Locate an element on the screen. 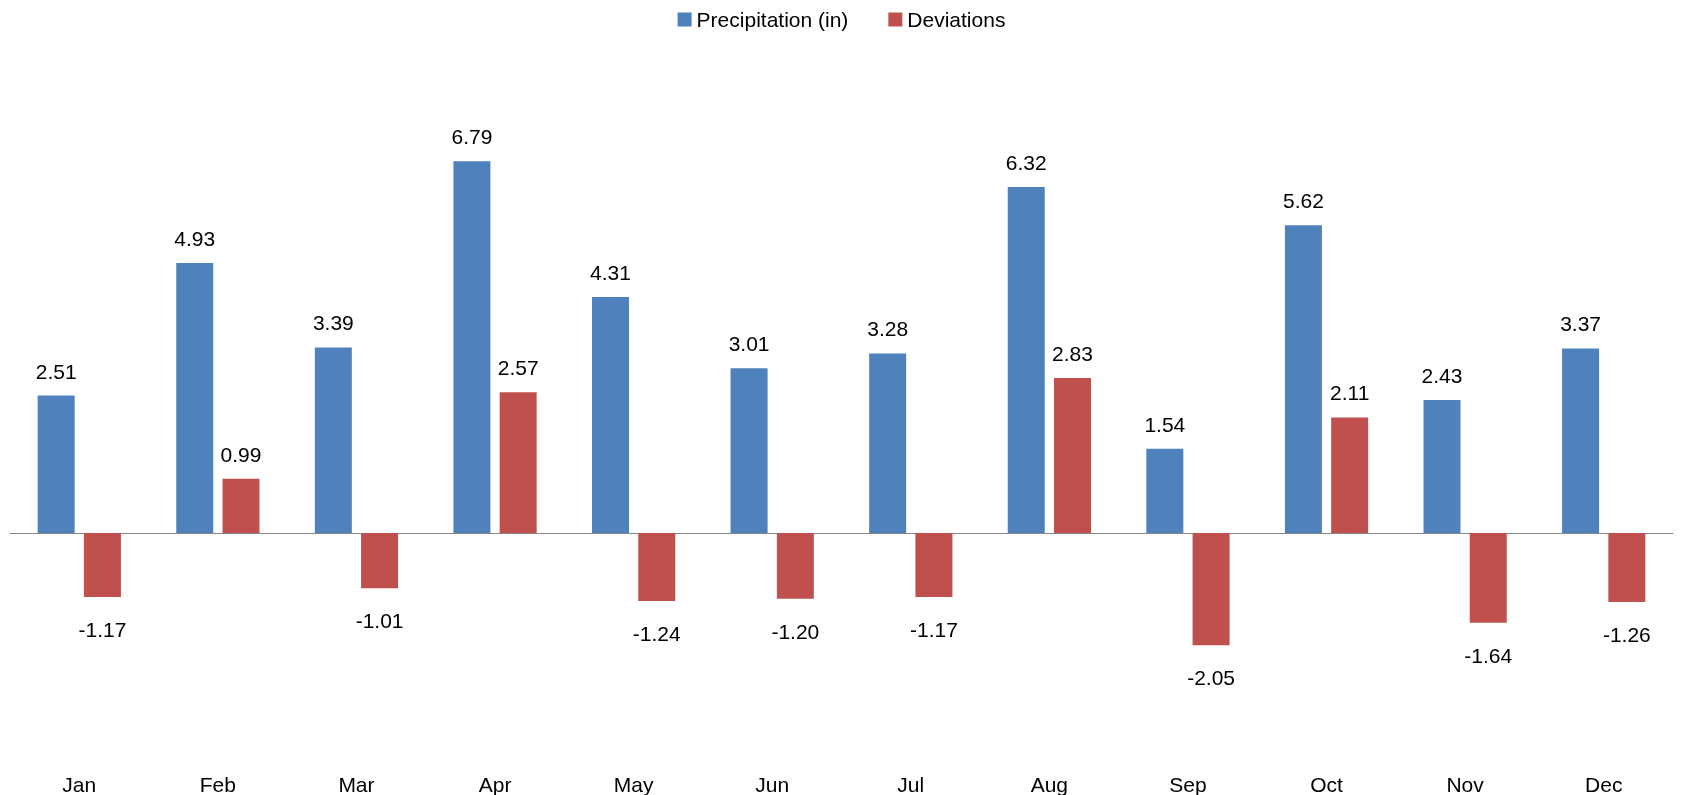 Image resolution: width=1683 pixels, height=795 pixels. x-tick-label: Jan is located at coordinates (79, 784).